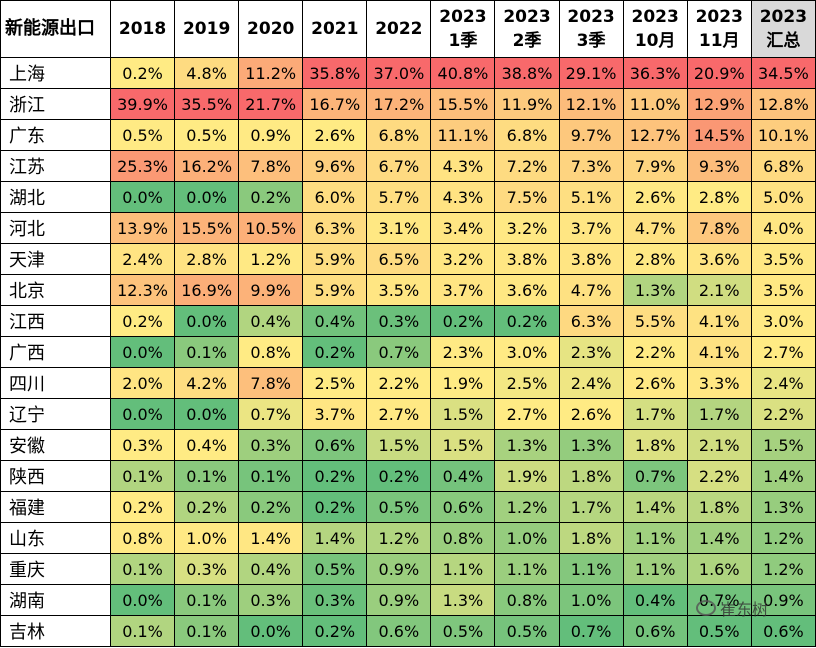 This screenshot has width=816, height=648. What do you see at coordinates (719, 569) in the screenshot?
I see `value-cell: 1.6%` at bounding box center [719, 569].